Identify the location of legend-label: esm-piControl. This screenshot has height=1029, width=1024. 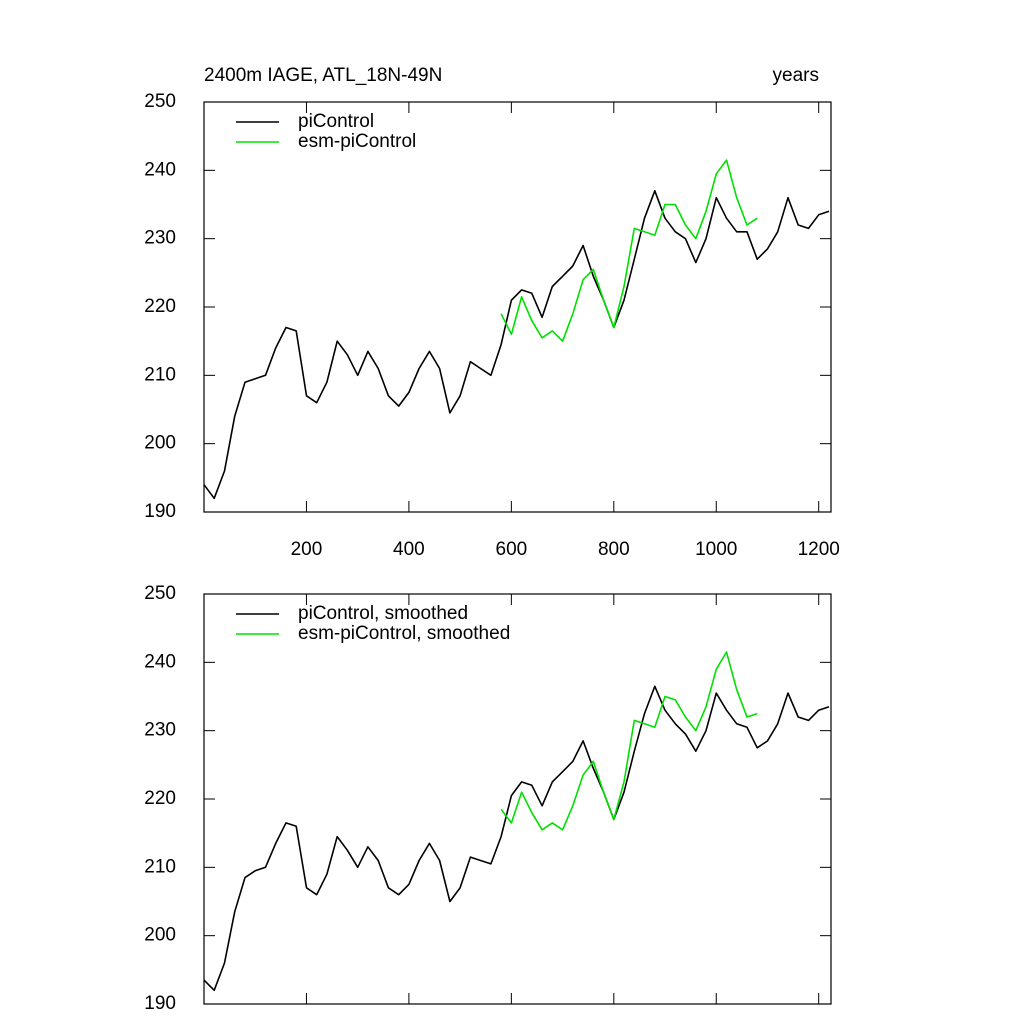
(357, 141).